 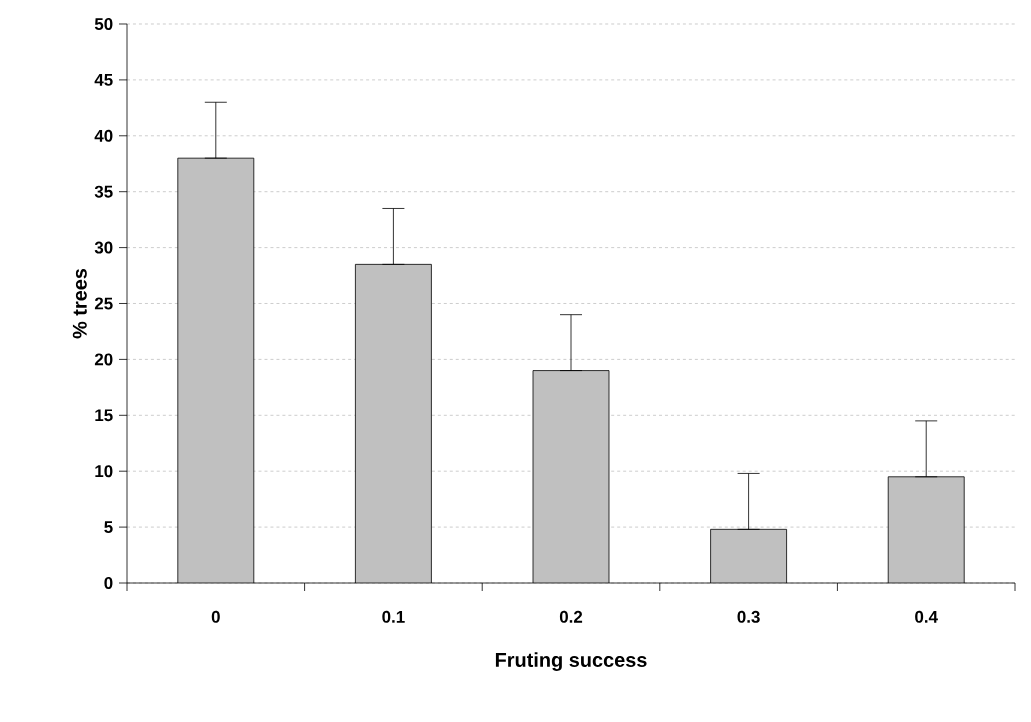 I want to click on x-axis-title: Fruting success, so click(x=571, y=662).